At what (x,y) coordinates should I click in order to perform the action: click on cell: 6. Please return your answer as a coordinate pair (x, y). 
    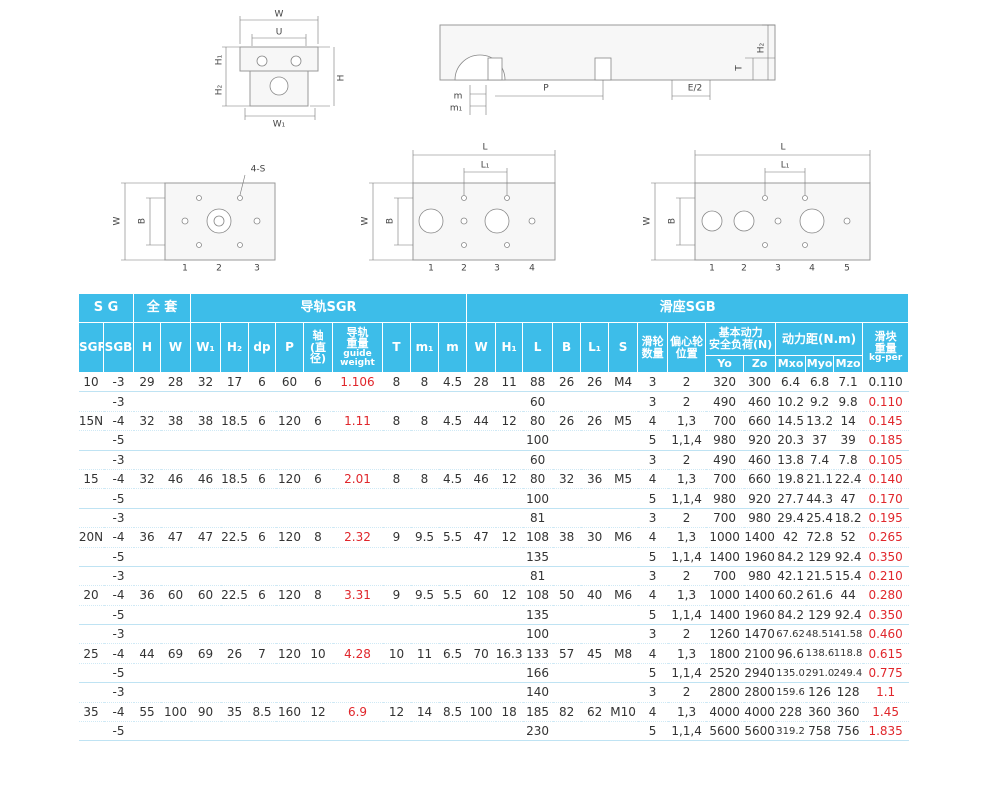
    Looking at the image, I should click on (318, 479).